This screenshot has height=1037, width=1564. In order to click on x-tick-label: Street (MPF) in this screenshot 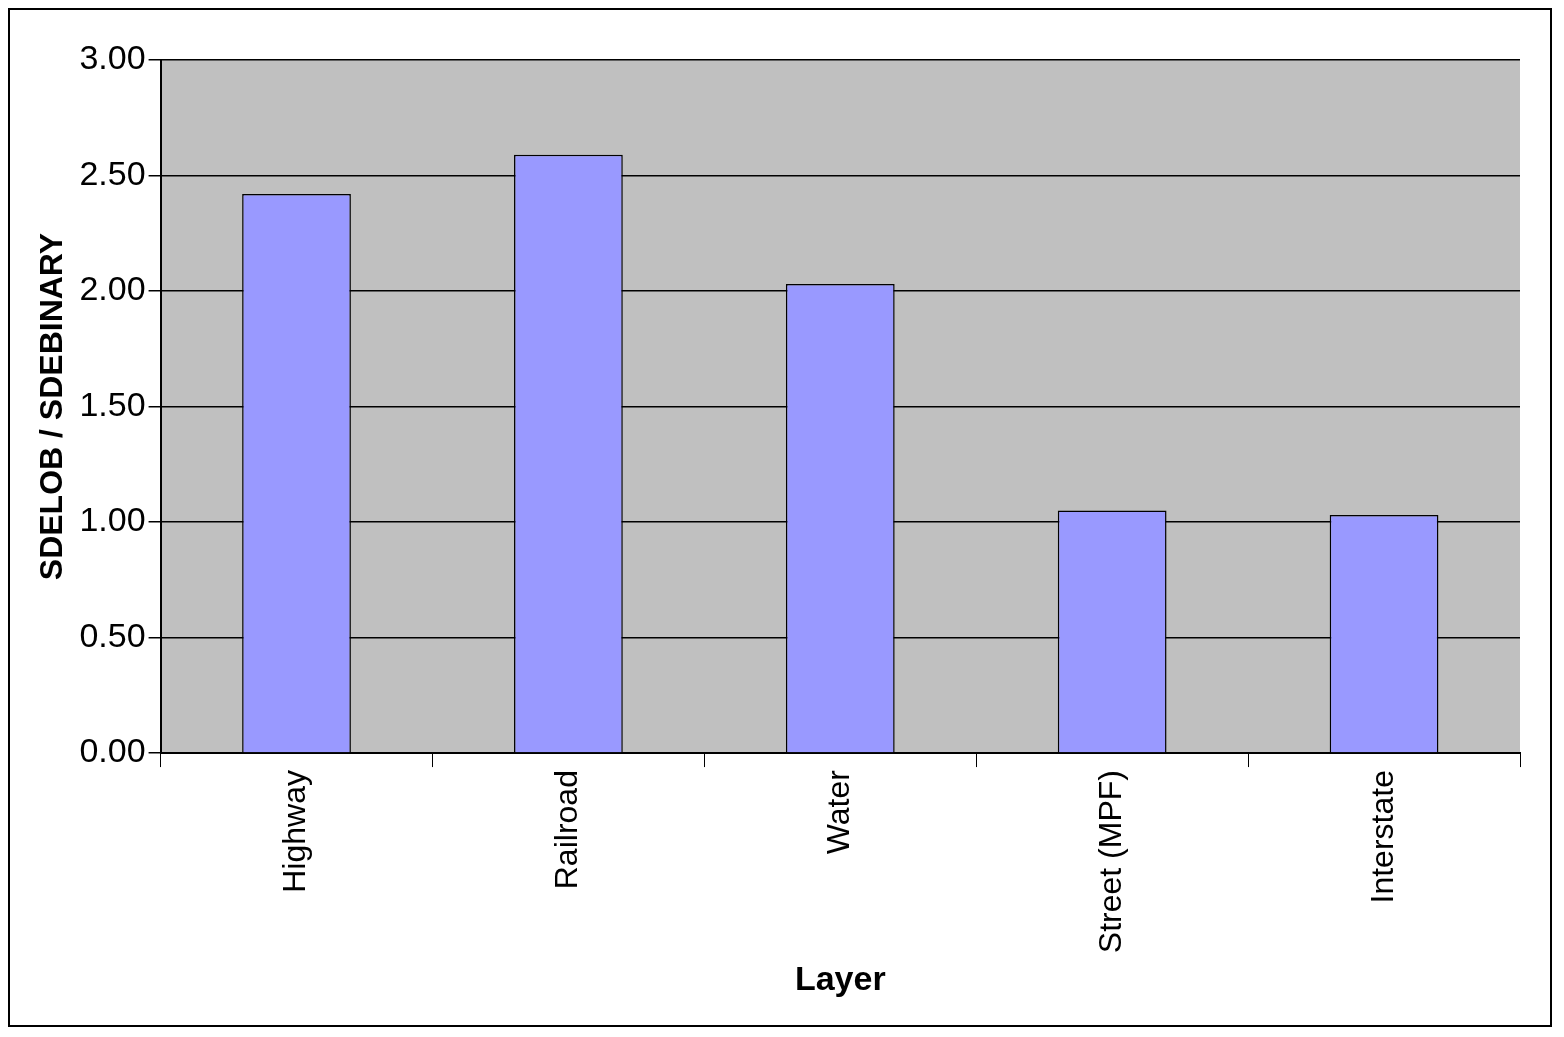, I will do `click(1110, 862)`.